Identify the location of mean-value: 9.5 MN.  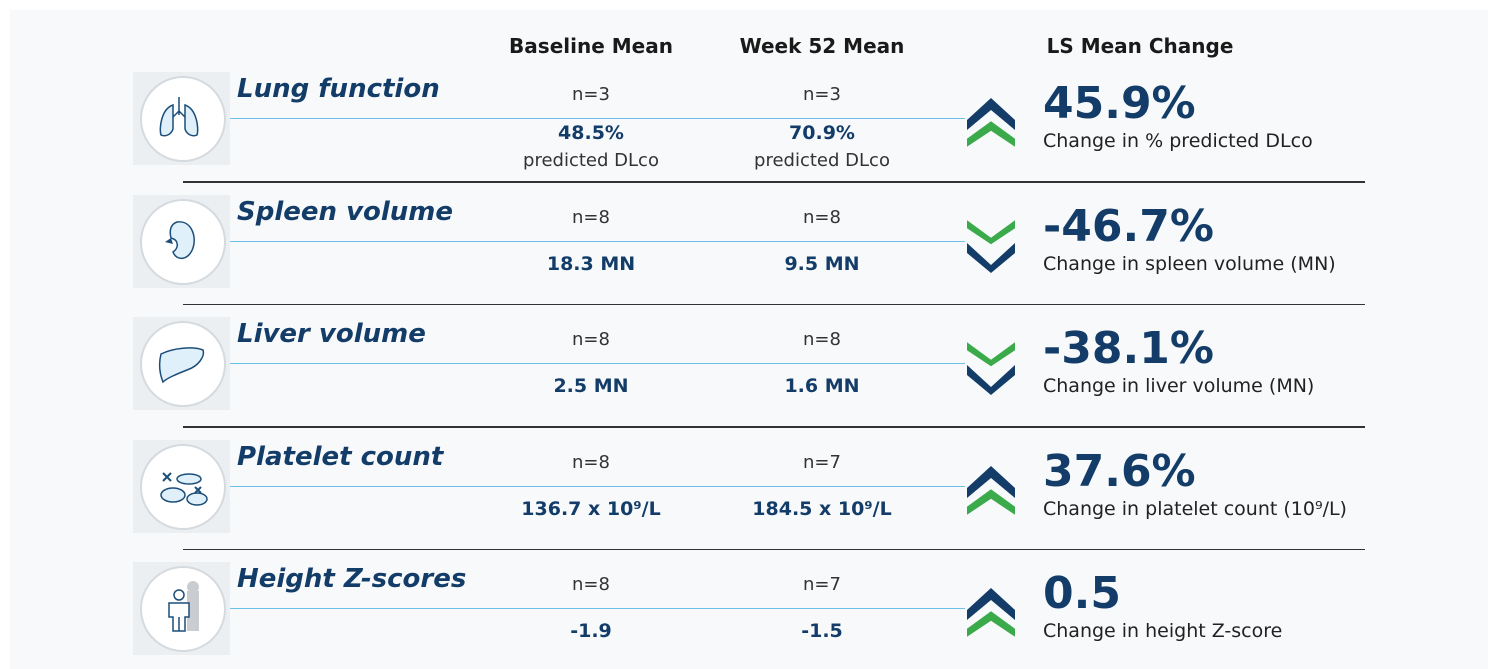
(822, 263).